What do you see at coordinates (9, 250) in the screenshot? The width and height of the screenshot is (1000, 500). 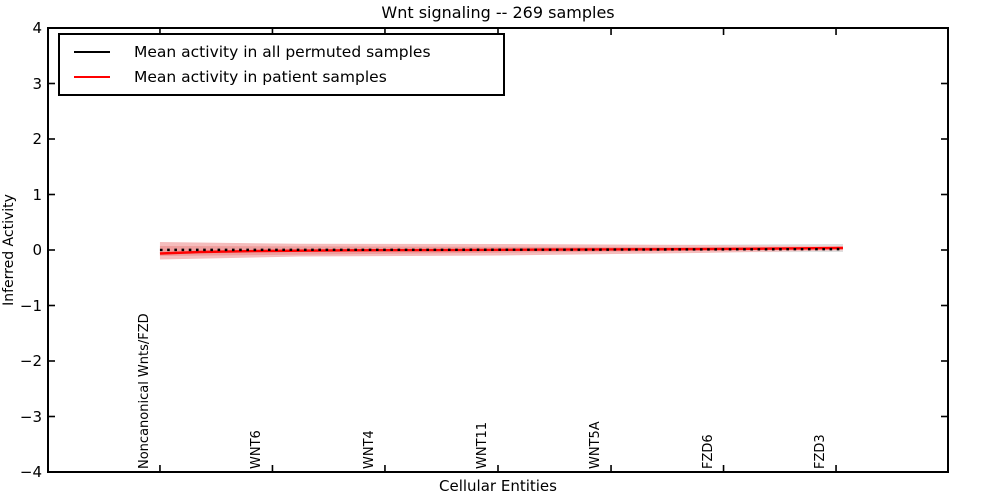 I see `y-axis-label: Inferred Activity` at bounding box center [9, 250].